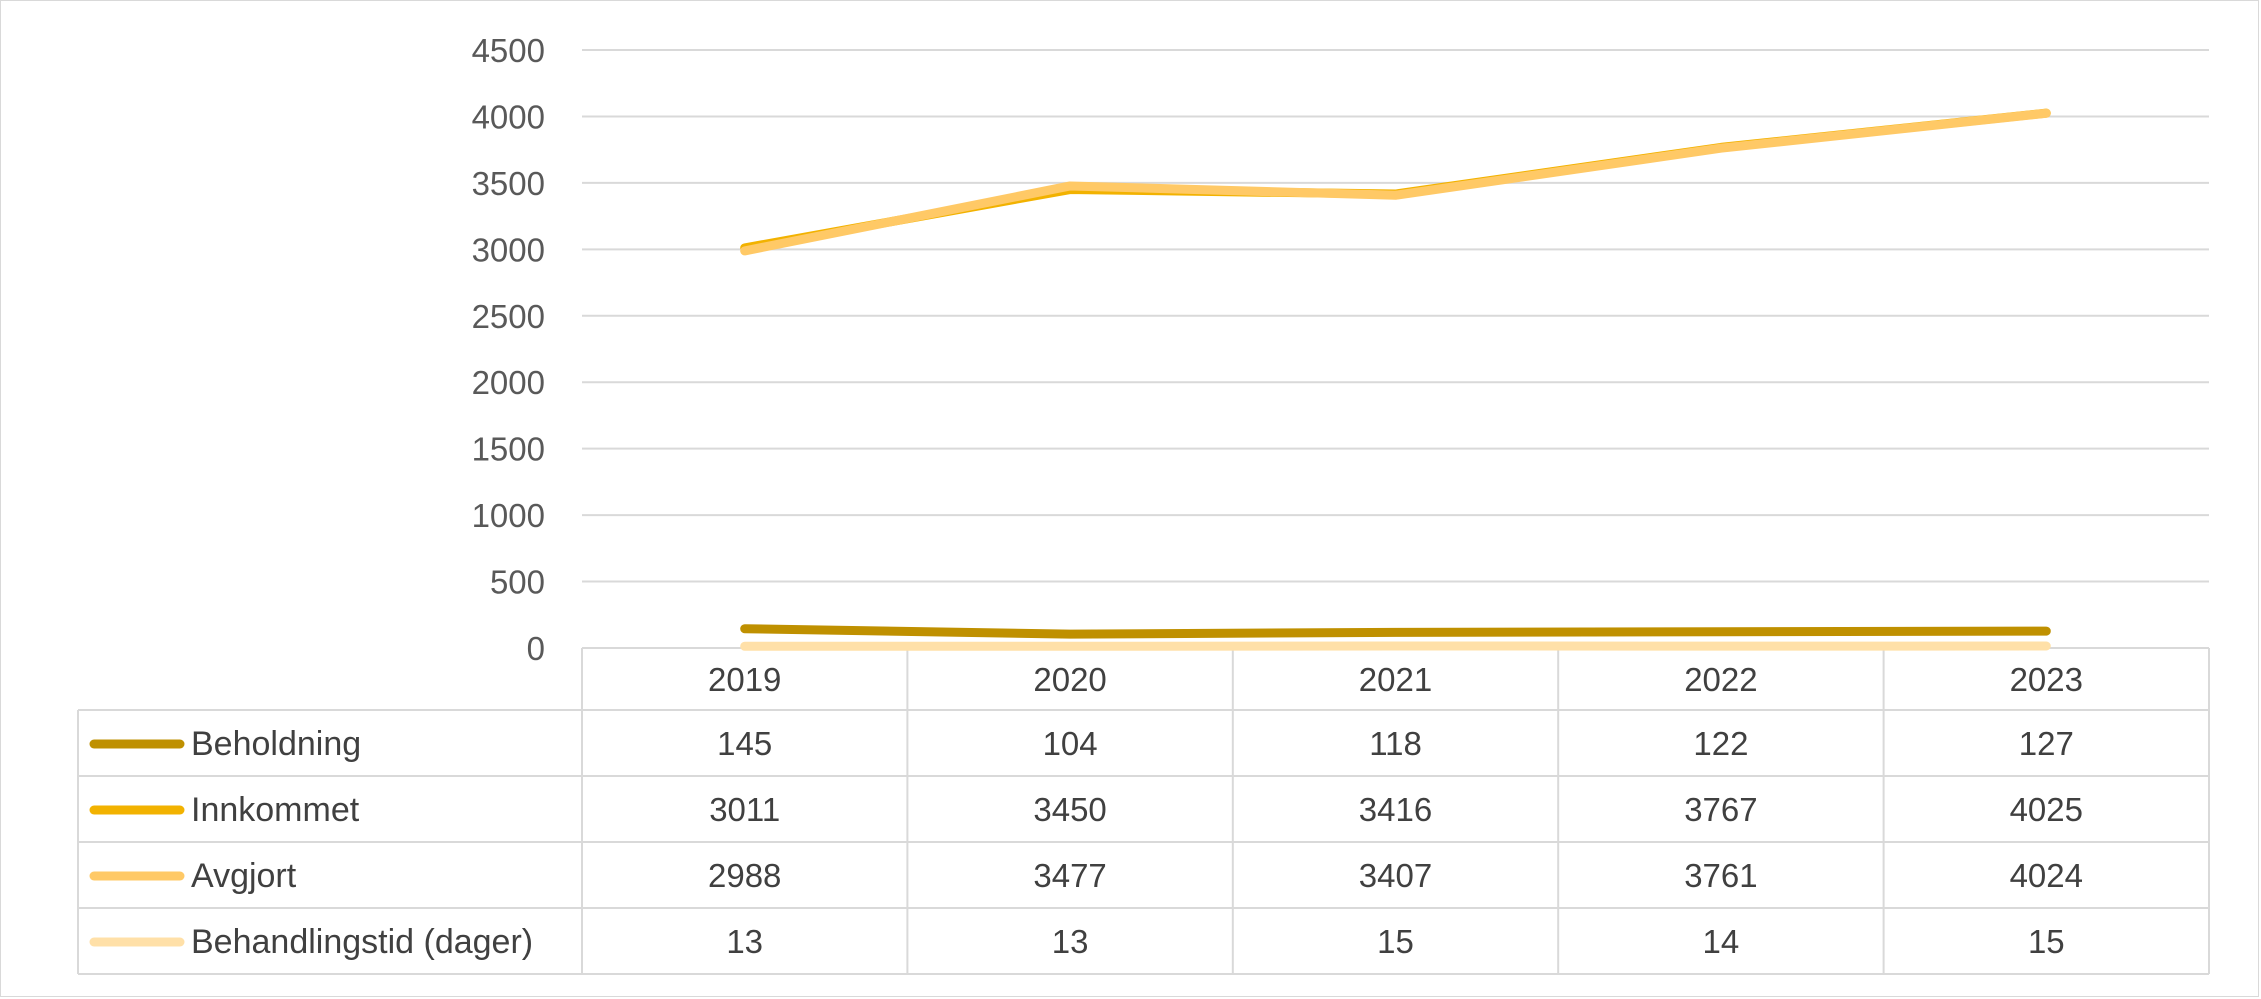 This screenshot has width=2261, height=999. Describe the element at coordinates (244, 876) in the screenshot. I see `legend-label-2: Avgjort` at that location.